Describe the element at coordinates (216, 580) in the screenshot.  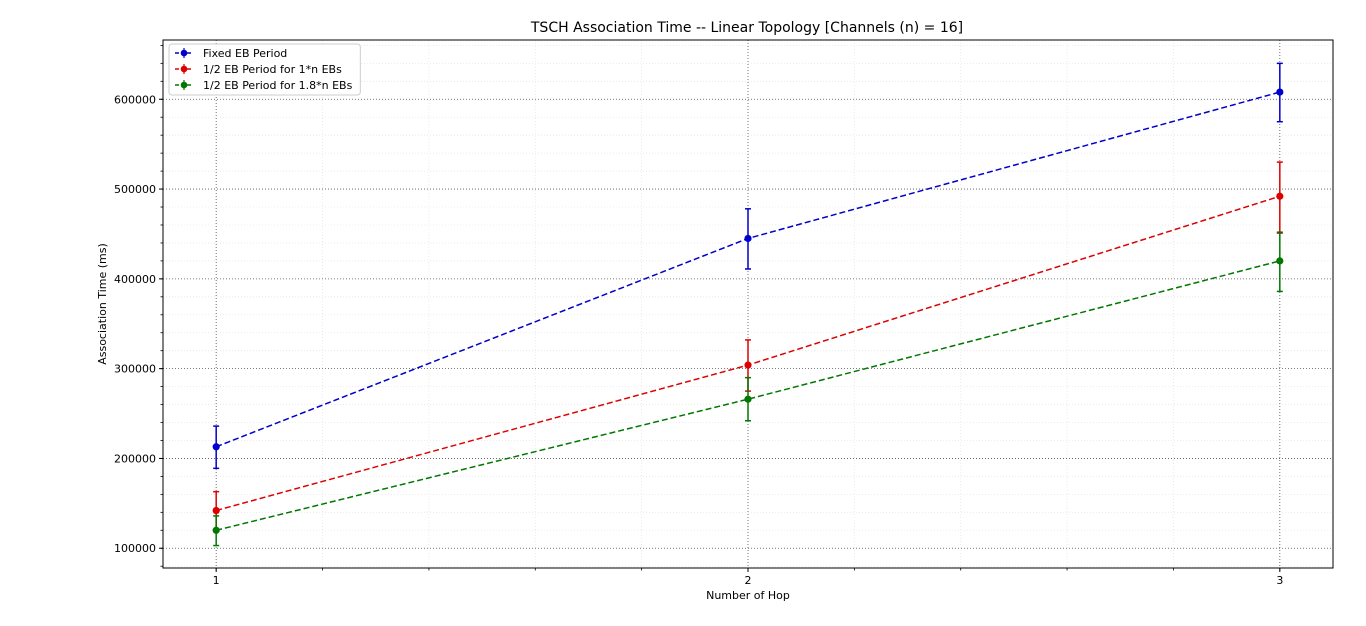
I see `x-tick-label: 1` at that location.